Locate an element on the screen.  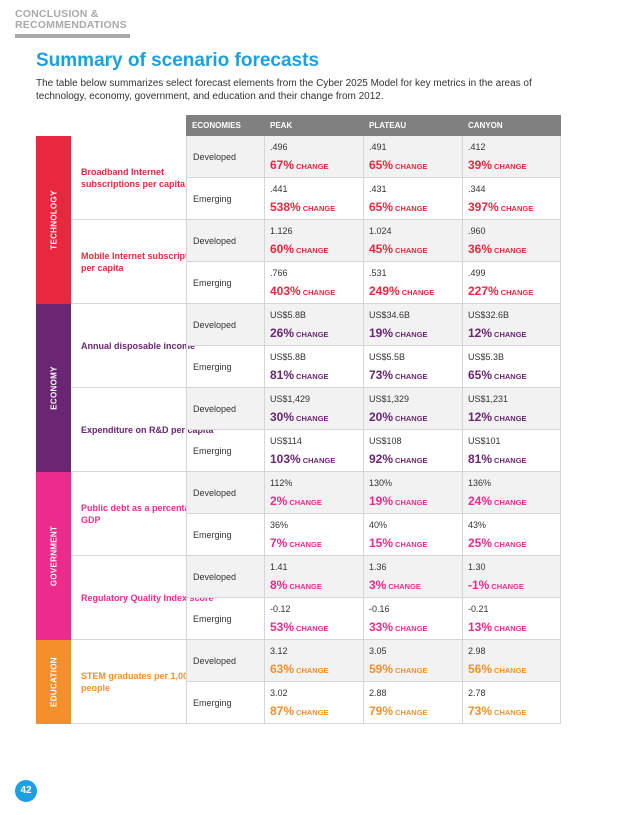
peak-change: 30% CHANGE is located at coordinates (299, 417).